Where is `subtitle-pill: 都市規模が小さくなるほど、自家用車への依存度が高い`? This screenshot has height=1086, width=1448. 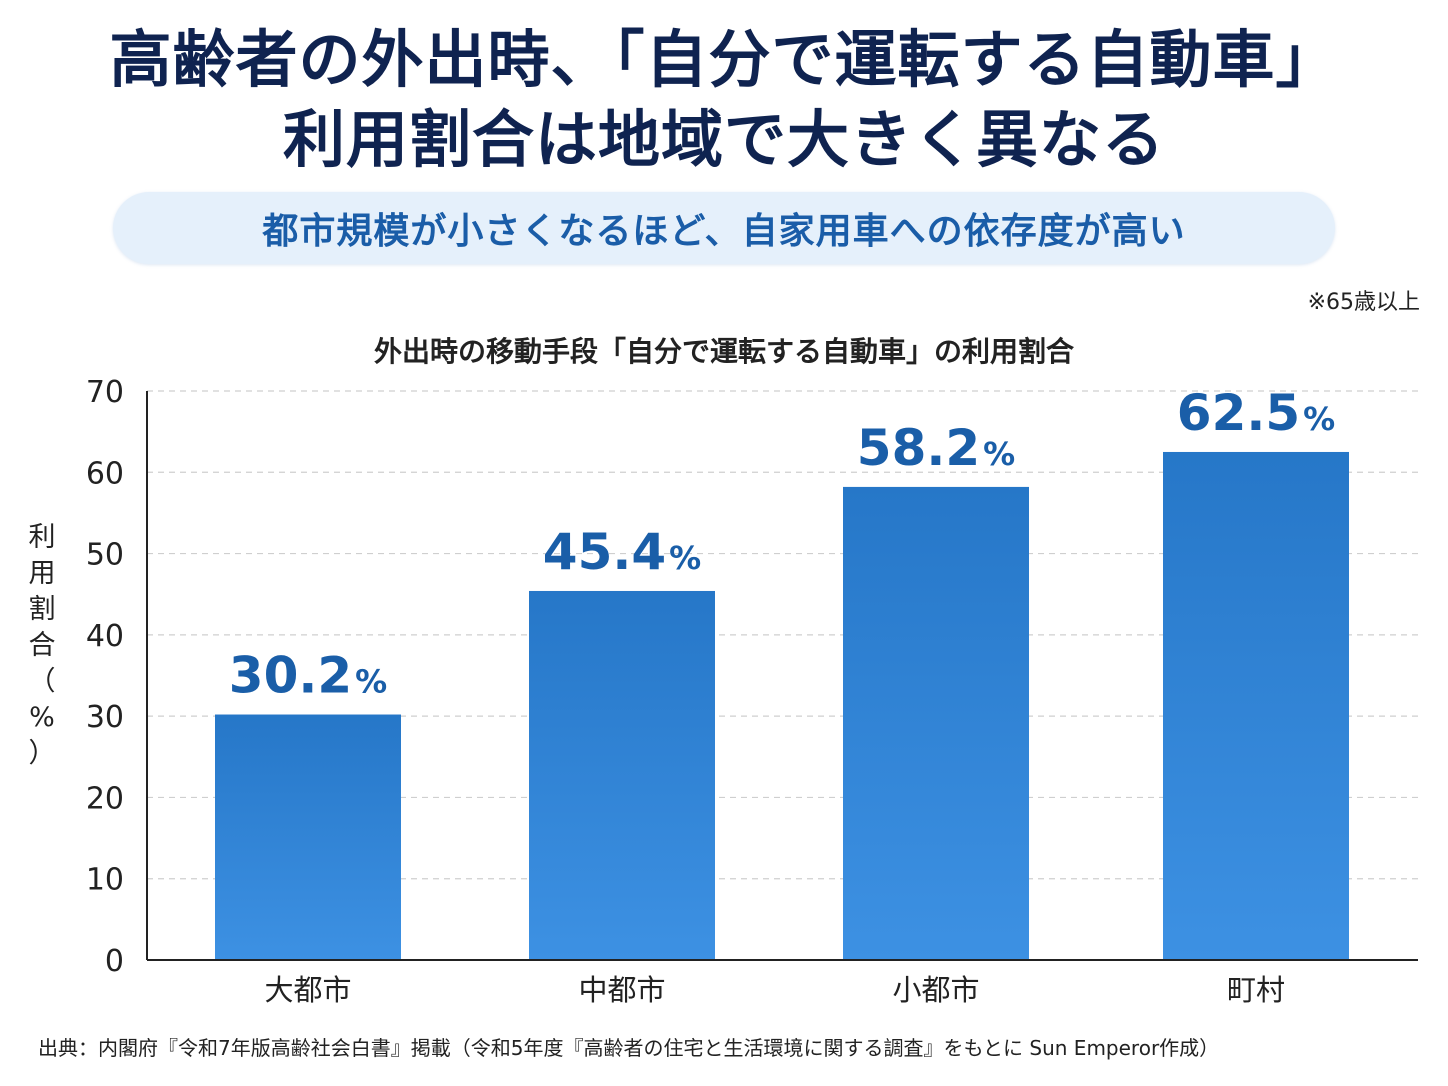 subtitle-pill: 都市規模が小さくなるほど、自家用車への依存度が高い is located at coordinates (724, 228).